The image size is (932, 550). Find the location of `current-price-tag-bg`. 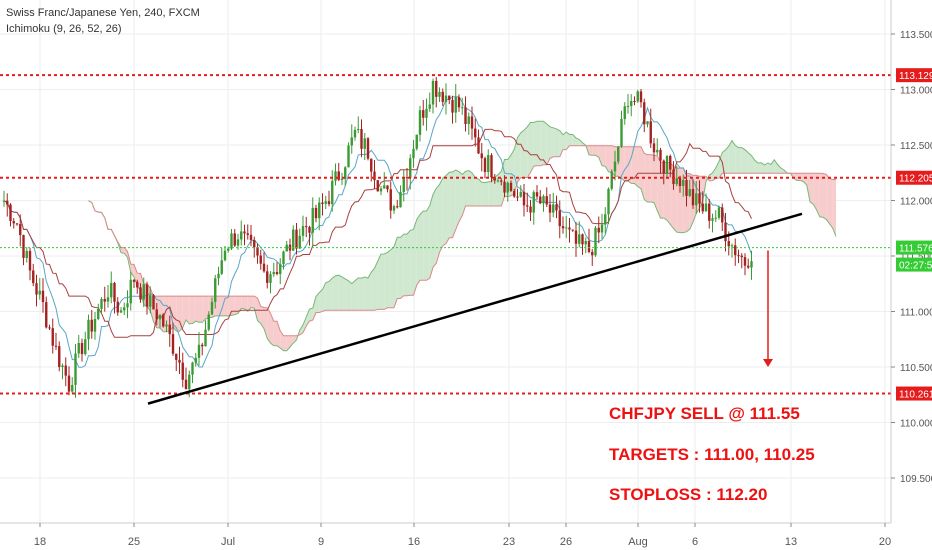

current-price-tag-bg is located at coordinates (914, 247).